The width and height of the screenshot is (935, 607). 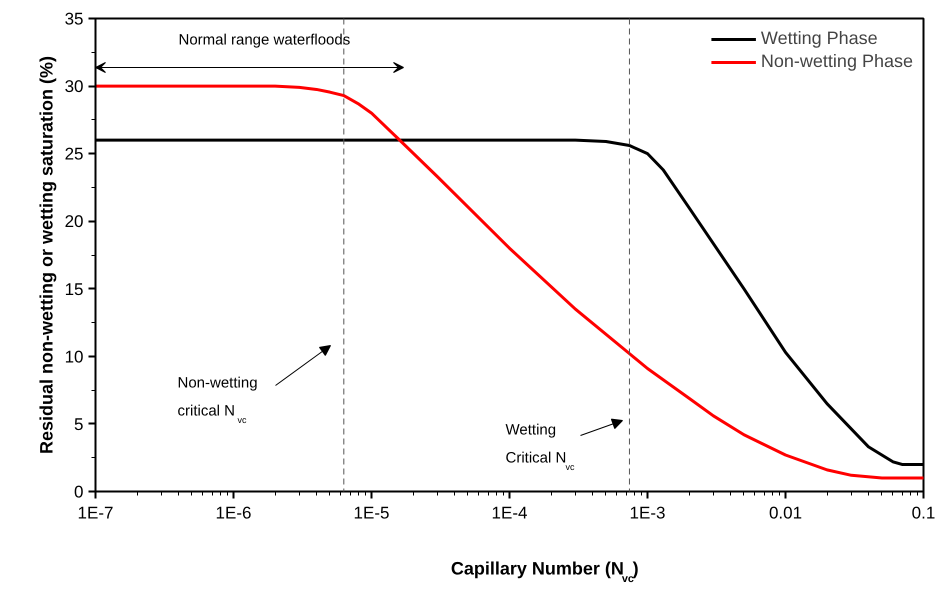 I want to click on x-tick-label: 1E-5, so click(x=372, y=513).